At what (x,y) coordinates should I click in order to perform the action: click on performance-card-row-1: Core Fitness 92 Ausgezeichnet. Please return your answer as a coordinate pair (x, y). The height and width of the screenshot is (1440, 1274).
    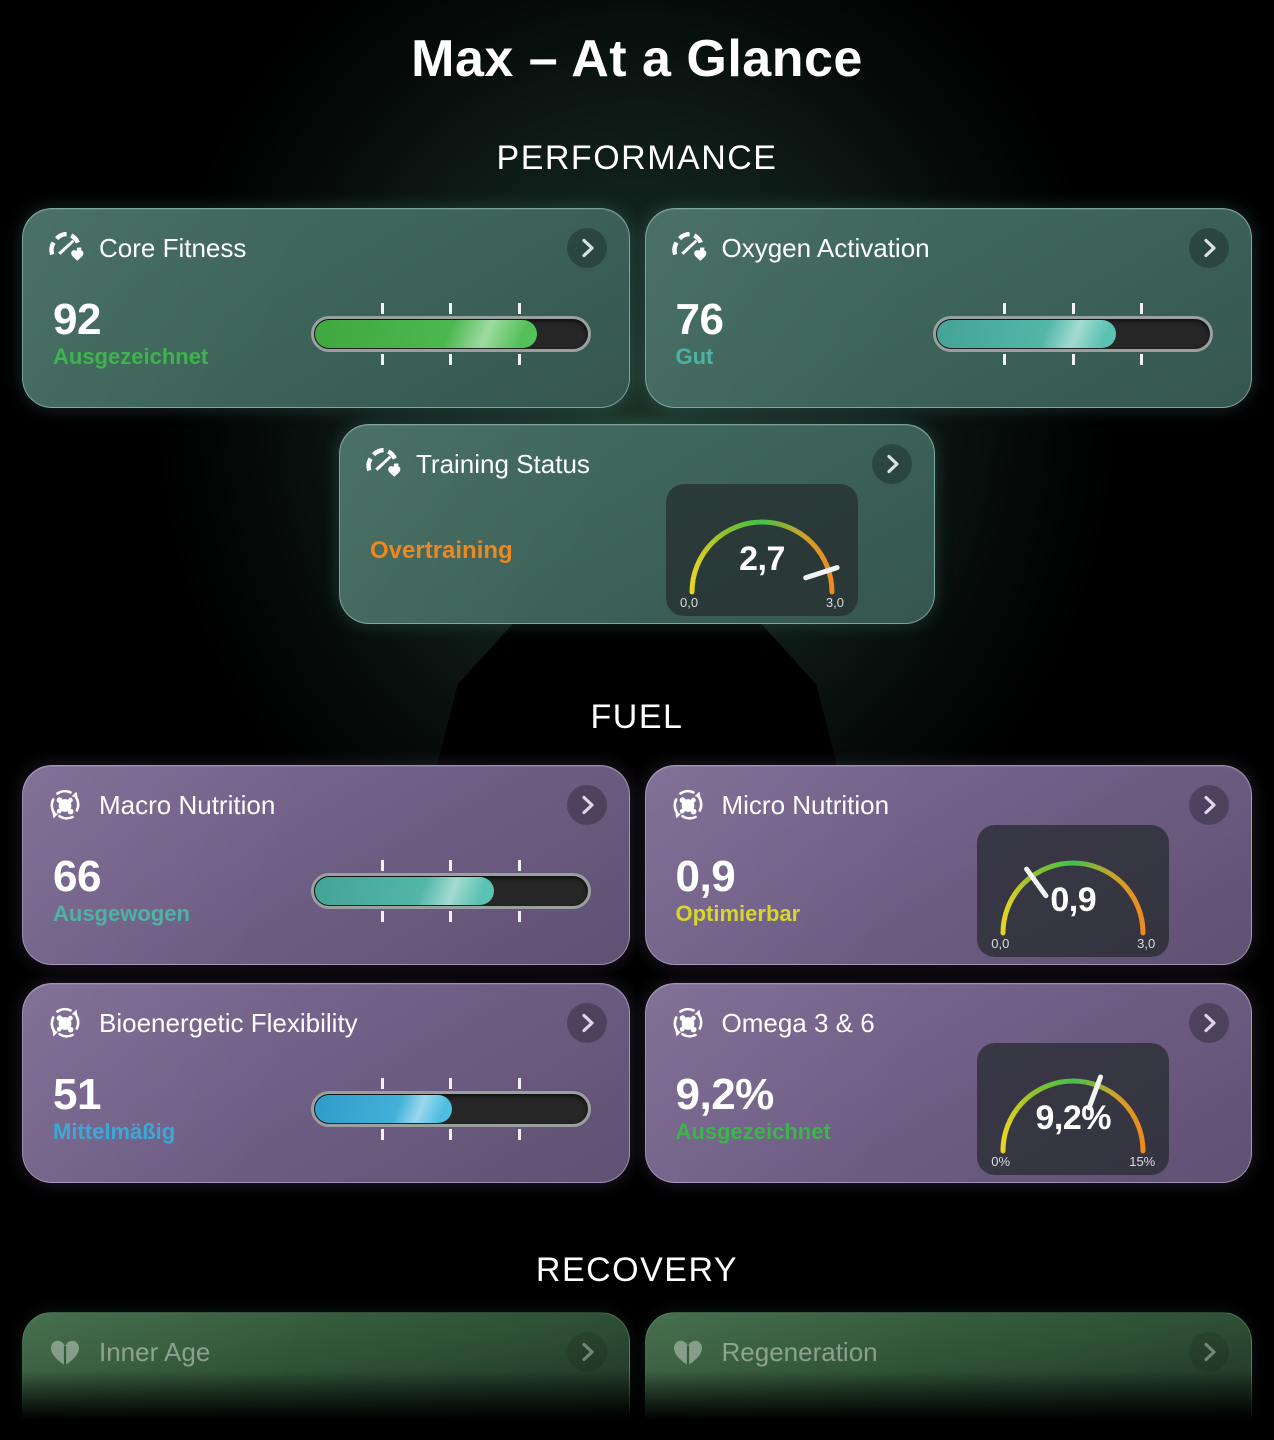
    Looking at the image, I should click on (637, 308).